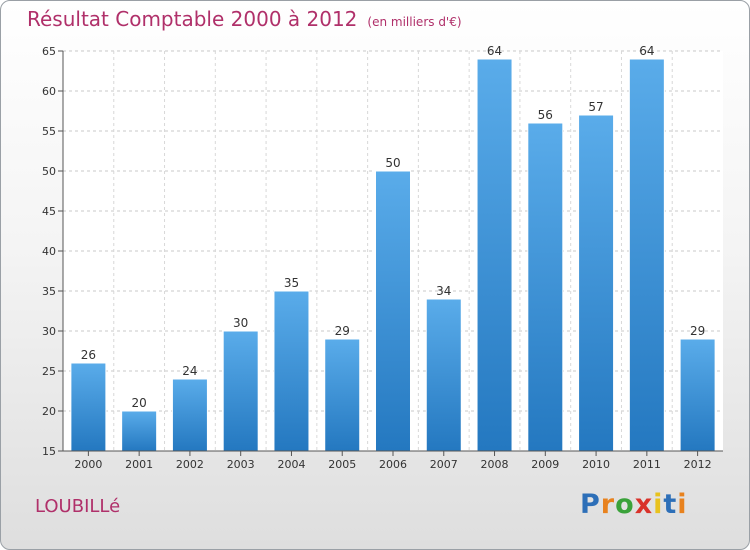 The width and height of the screenshot is (750, 550). Describe the element at coordinates (342, 395) in the screenshot. I see `bar-2005` at that location.